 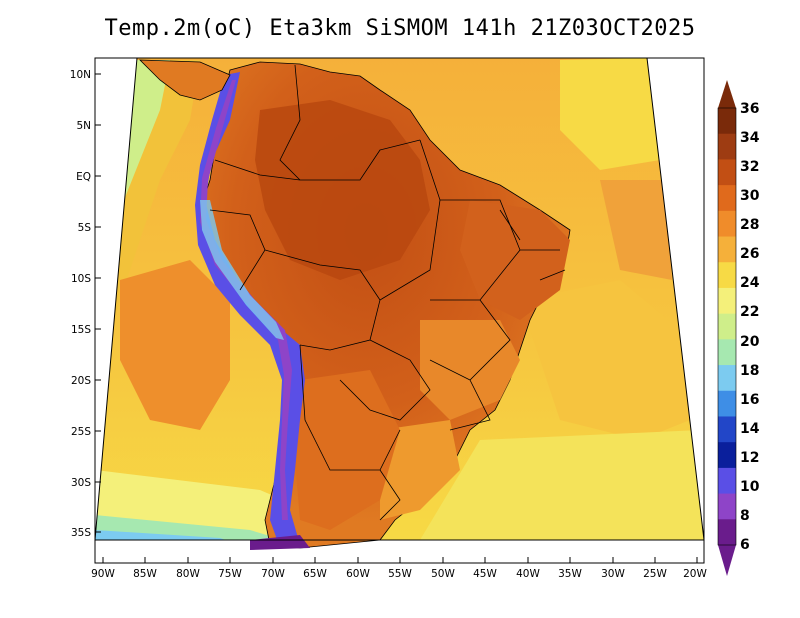 What do you see at coordinates (85, 228) in the screenshot?
I see `lat-label-5s: 5S` at bounding box center [85, 228].